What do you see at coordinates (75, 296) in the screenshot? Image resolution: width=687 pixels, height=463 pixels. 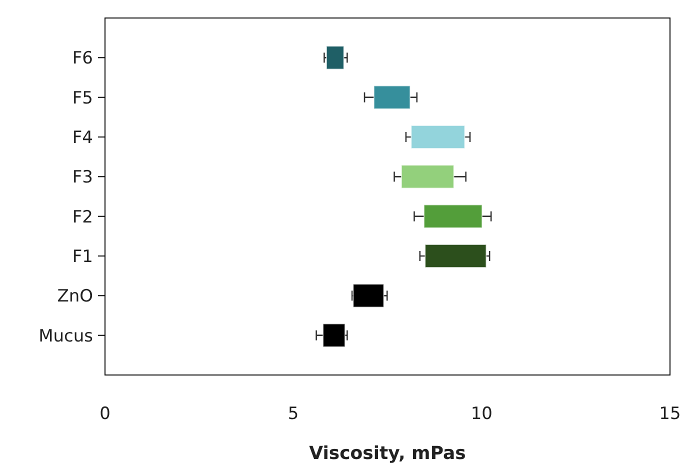 I see `y-tick-label: ZnO` at bounding box center [75, 296].